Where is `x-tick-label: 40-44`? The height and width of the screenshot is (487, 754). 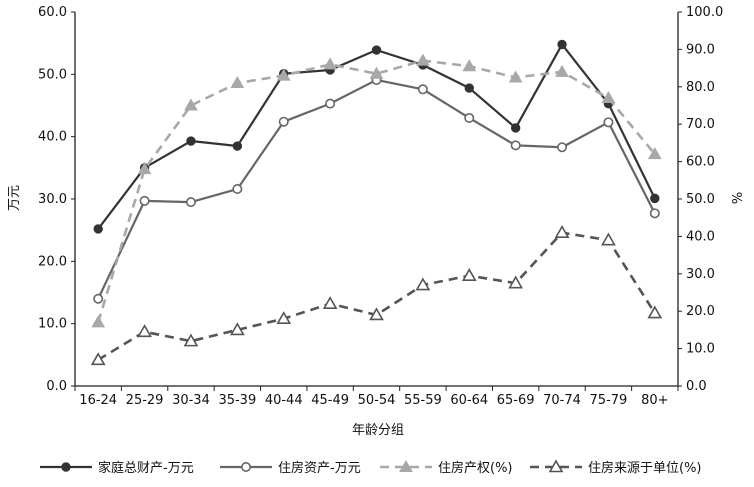
x-tick-label: 40-44 is located at coordinates (284, 400).